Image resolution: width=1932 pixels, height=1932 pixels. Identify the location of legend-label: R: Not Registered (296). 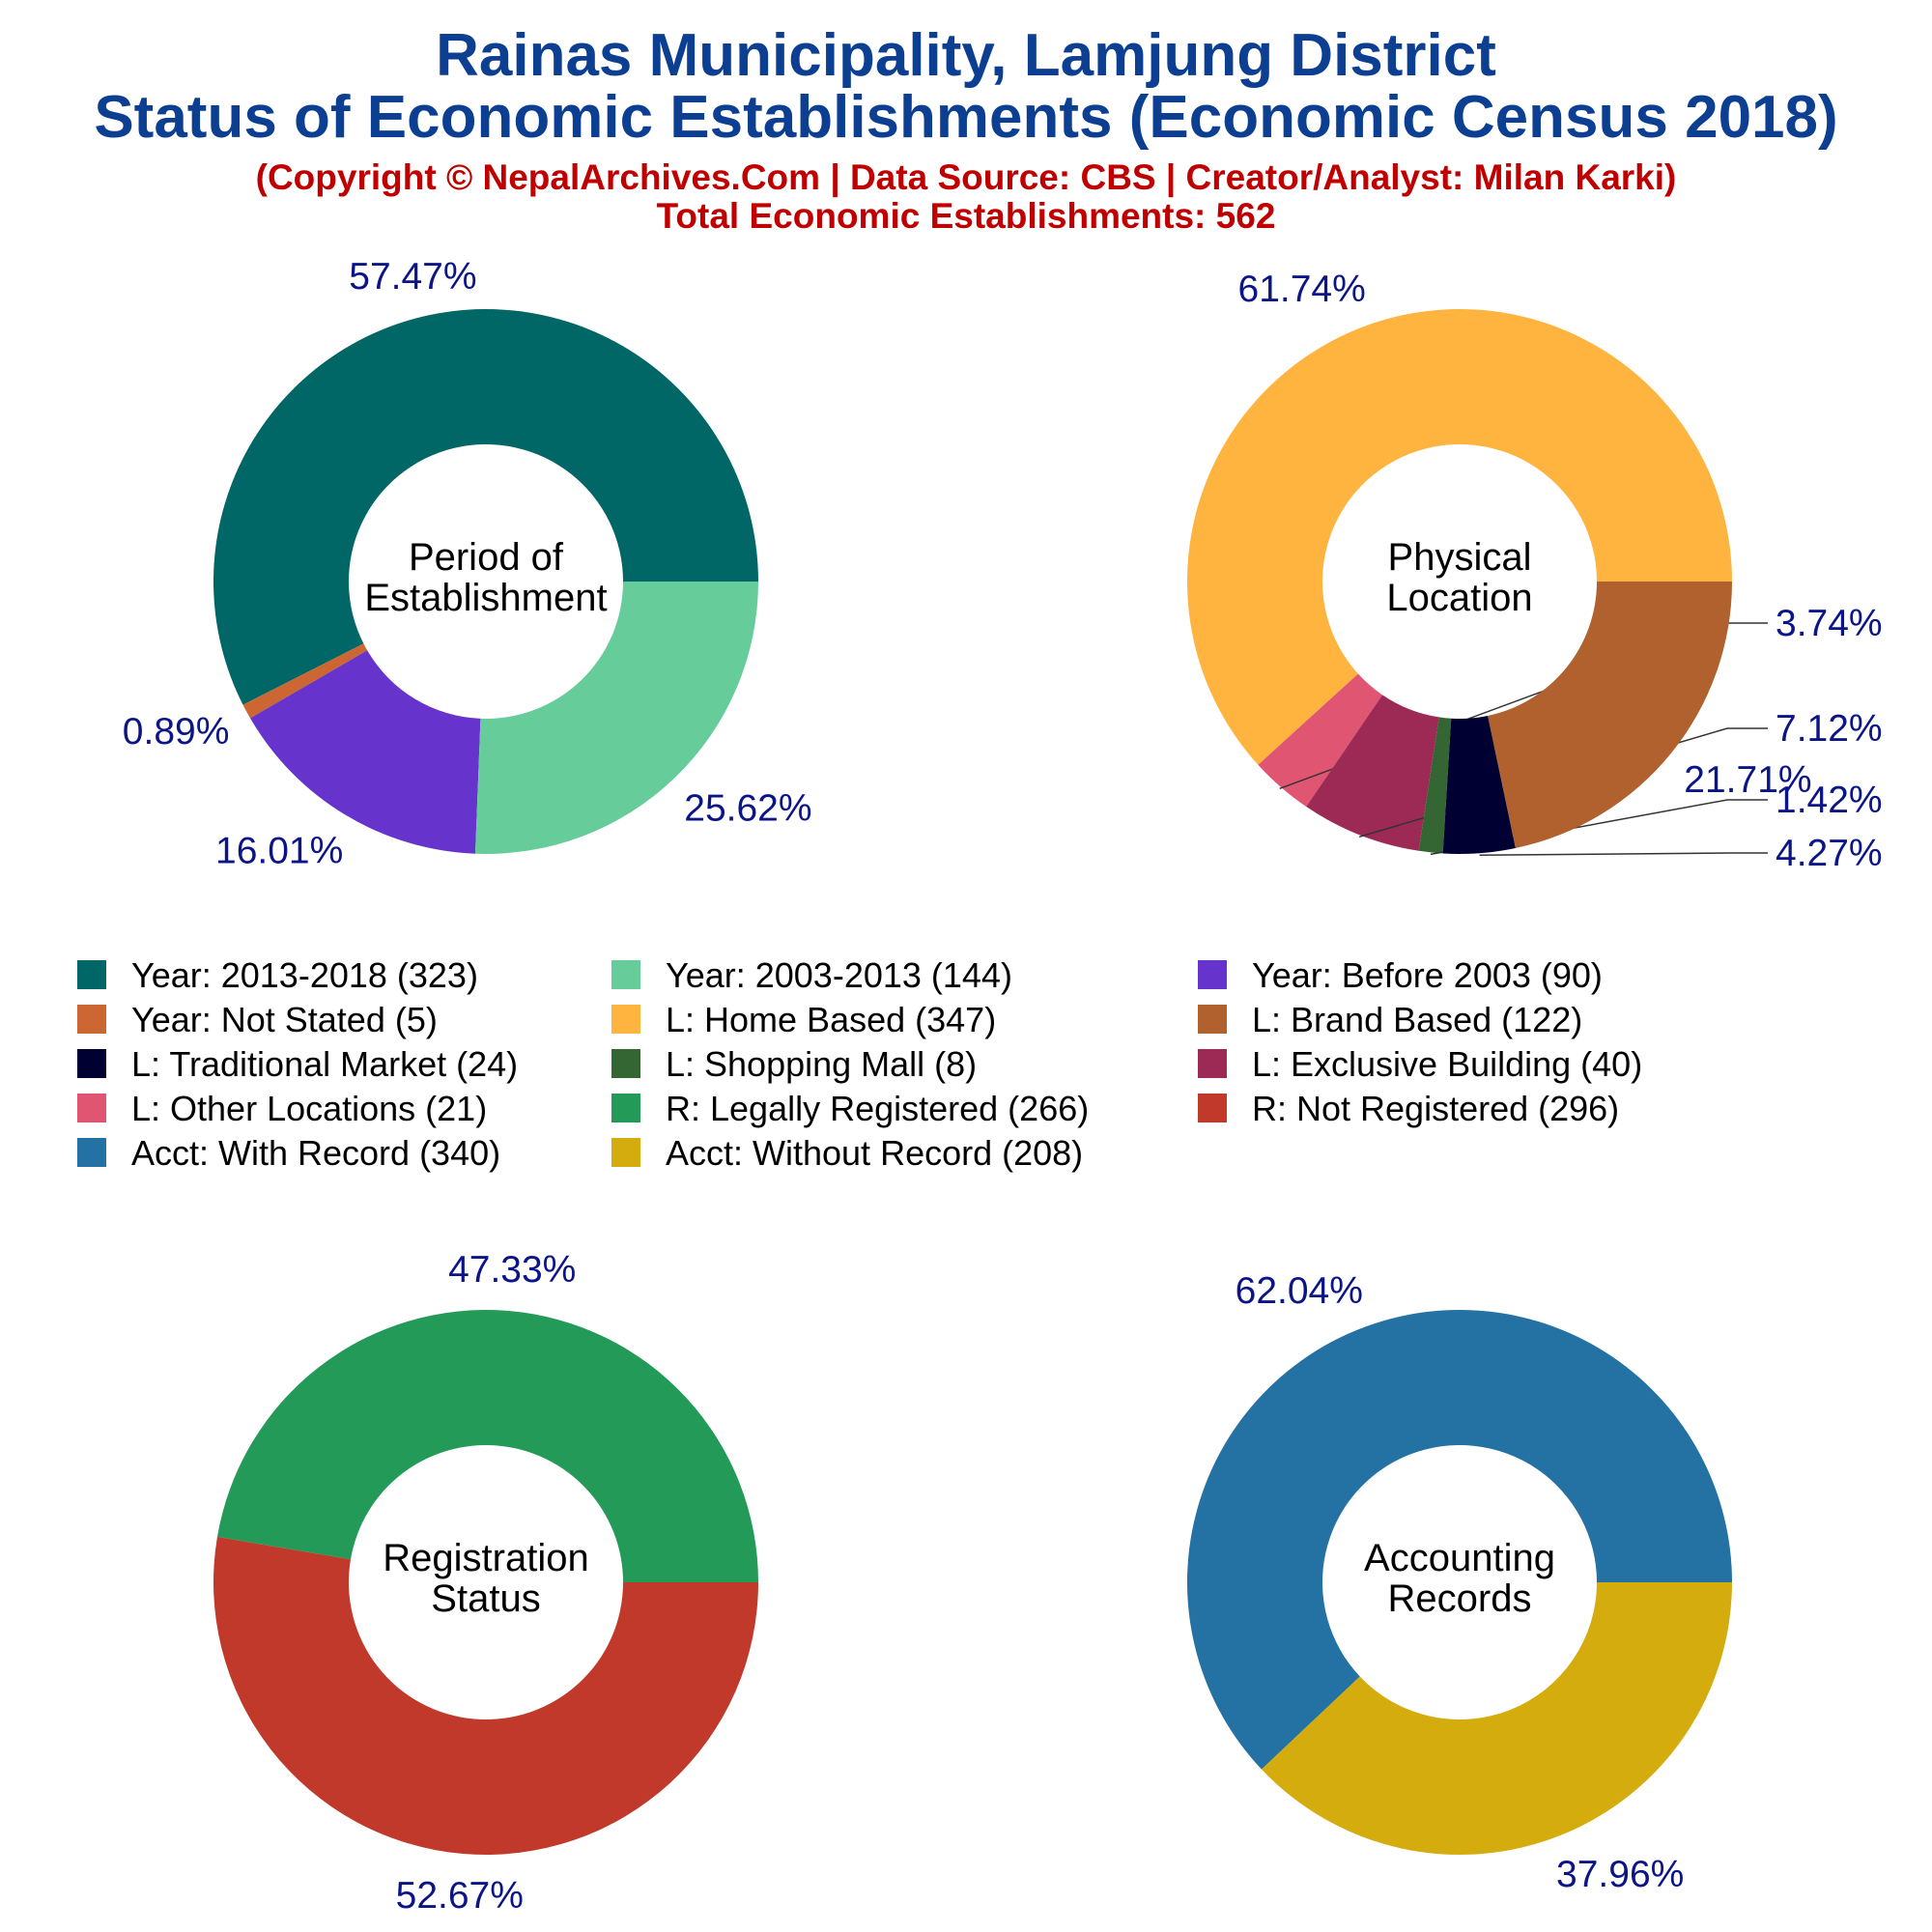
(1435, 1108).